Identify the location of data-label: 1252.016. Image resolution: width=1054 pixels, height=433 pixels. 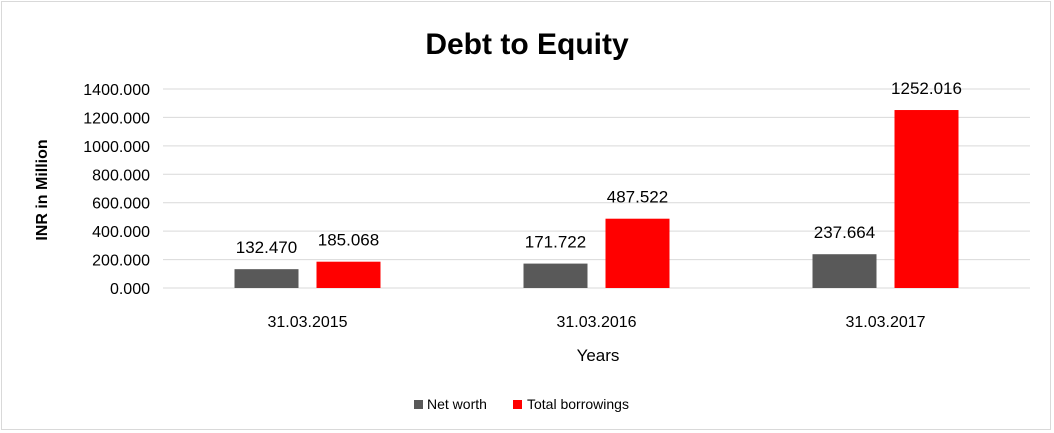
(926, 88).